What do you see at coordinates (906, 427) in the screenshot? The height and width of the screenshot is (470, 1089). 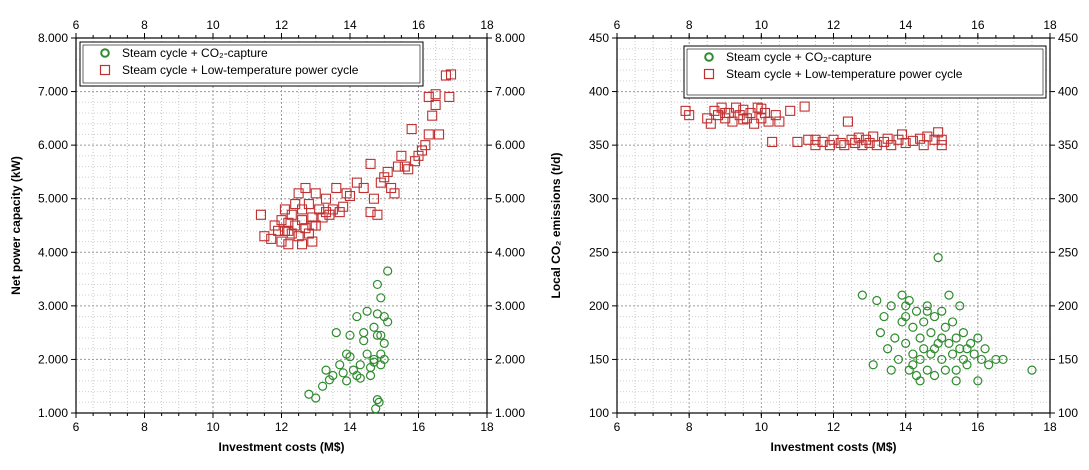 I see `x-tick-label: 14` at bounding box center [906, 427].